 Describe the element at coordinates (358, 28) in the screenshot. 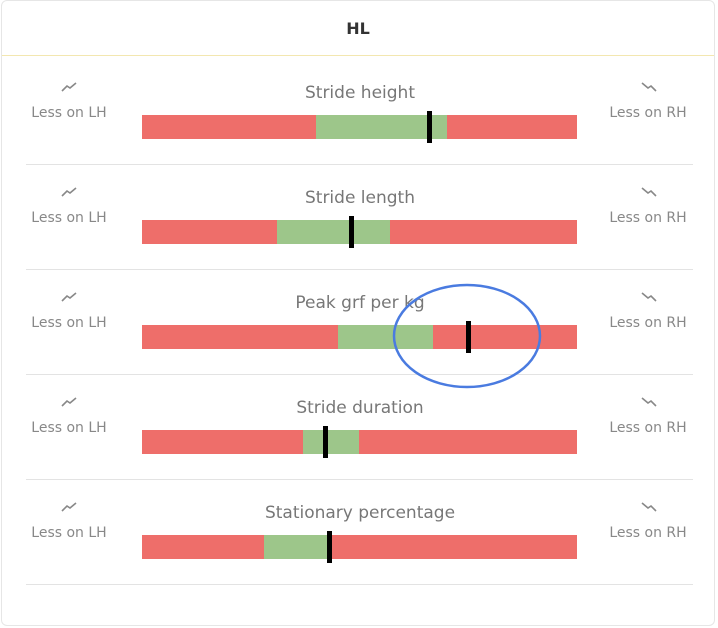

I see `card-title: HL` at that location.